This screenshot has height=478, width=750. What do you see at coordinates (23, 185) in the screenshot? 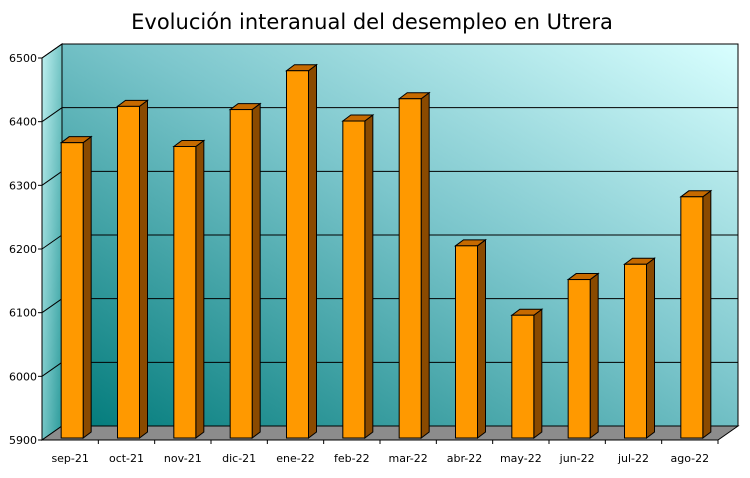
I see `y-tick-label: 6300` at bounding box center [23, 185].